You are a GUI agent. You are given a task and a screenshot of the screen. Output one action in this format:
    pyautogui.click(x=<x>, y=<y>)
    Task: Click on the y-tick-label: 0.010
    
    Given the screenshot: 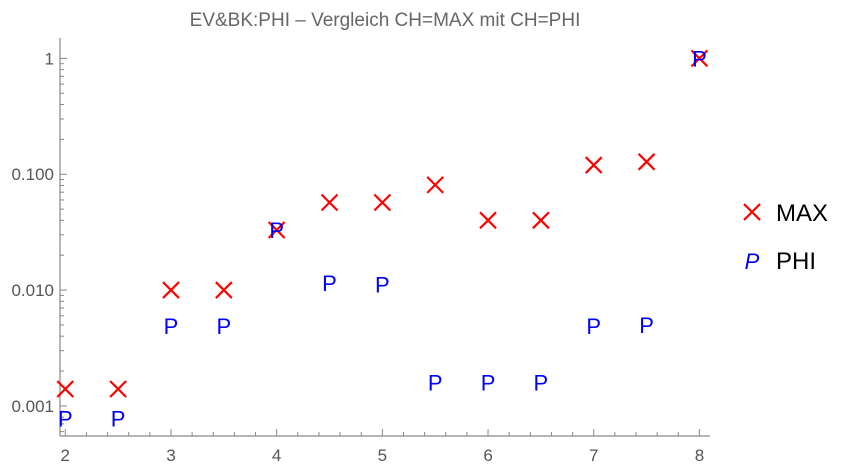 What is the action you would take?
    pyautogui.click(x=32, y=290)
    